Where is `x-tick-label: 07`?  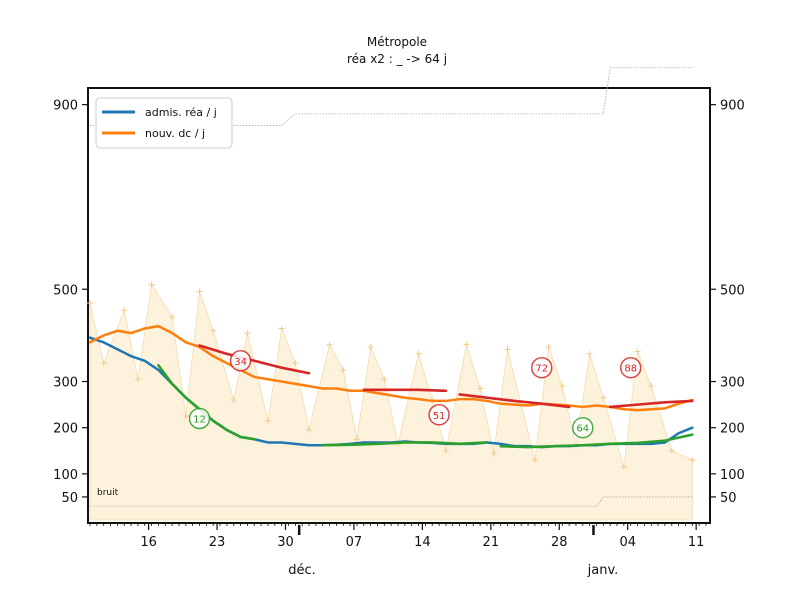
x-tick-label: 07 is located at coordinates (354, 542).